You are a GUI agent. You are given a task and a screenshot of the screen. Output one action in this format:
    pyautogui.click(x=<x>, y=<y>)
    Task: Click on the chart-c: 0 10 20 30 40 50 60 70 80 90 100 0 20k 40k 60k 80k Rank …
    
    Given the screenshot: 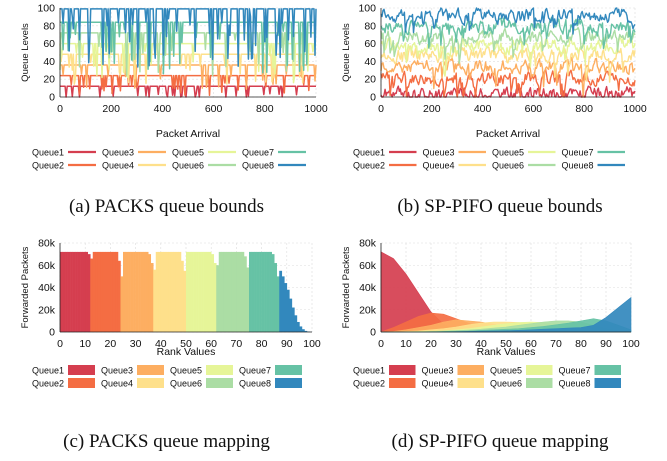 What is the action you would take?
    pyautogui.click(x=170, y=313)
    